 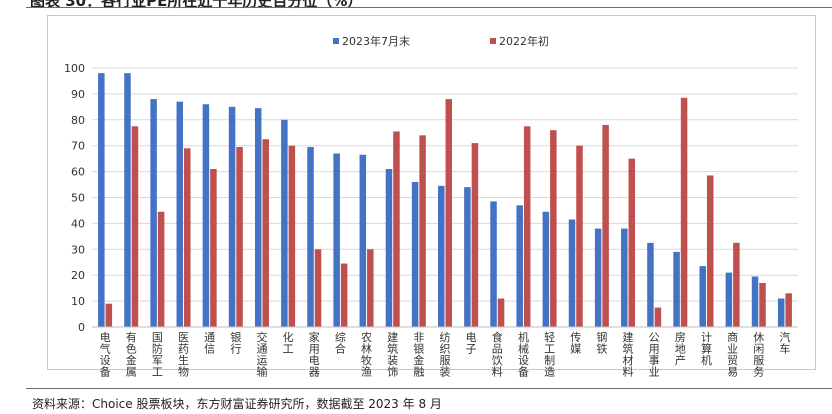 What do you see at coordinates (196, 5) in the screenshot?
I see `figure-title: 图表 30：各行业PE所在近十年历史百分位（%）` at bounding box center [196, 5].